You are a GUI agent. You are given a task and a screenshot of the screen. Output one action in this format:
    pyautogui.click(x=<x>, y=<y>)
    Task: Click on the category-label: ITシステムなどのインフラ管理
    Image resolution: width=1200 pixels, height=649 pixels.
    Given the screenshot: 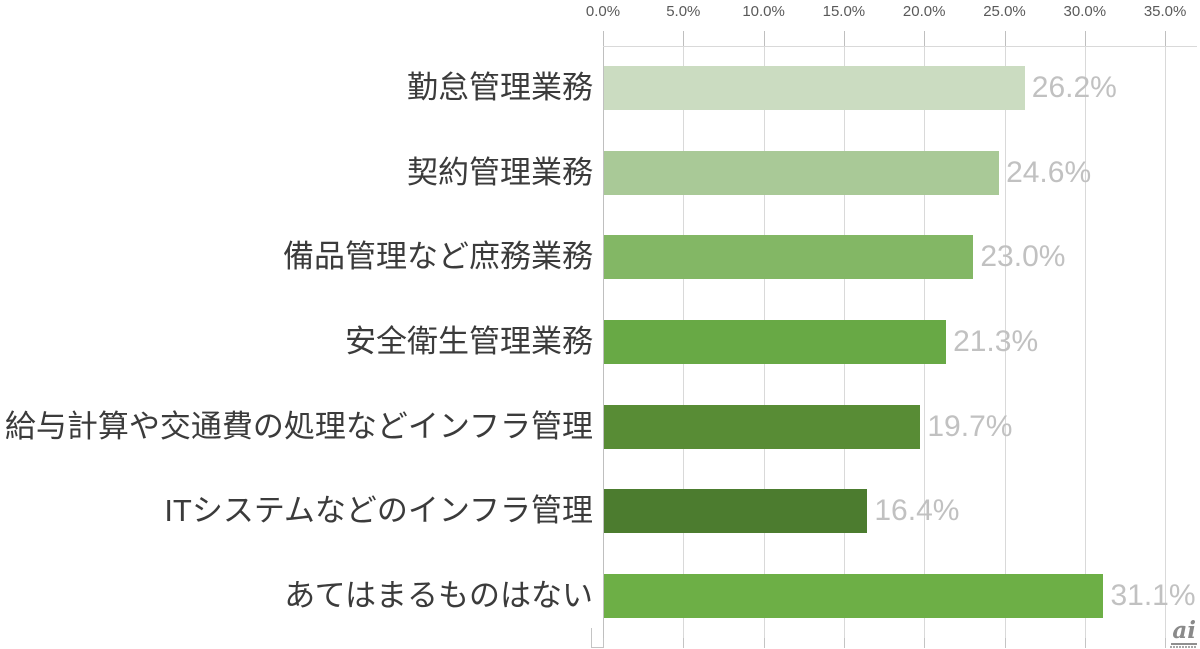 What is the action you would take?
    pyautogui.click(x=378, y=511)
    